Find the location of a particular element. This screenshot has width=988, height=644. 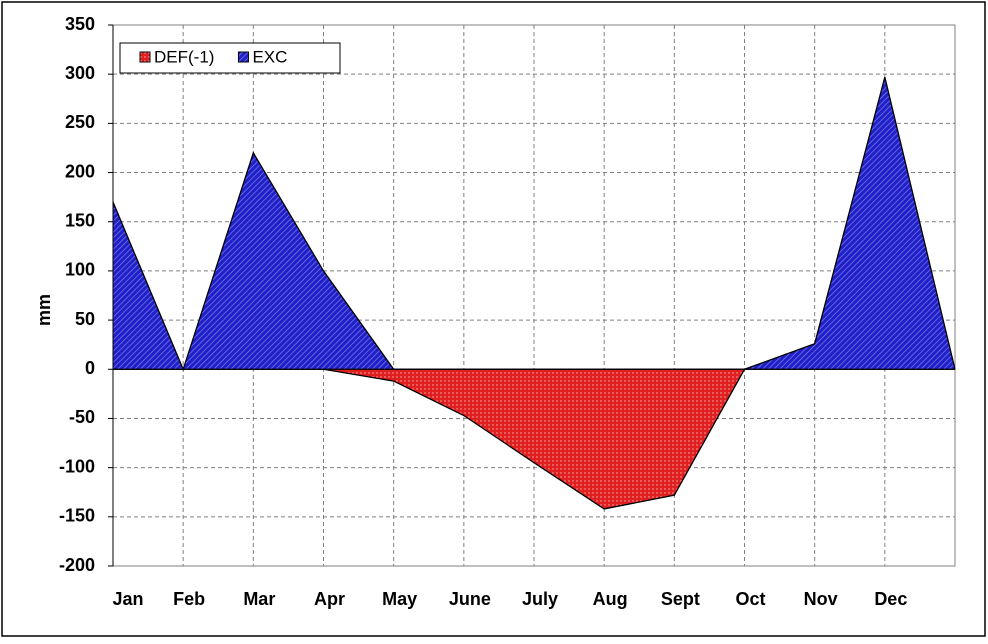

y-tick-label: -100 is located at coordinates (77, 466).